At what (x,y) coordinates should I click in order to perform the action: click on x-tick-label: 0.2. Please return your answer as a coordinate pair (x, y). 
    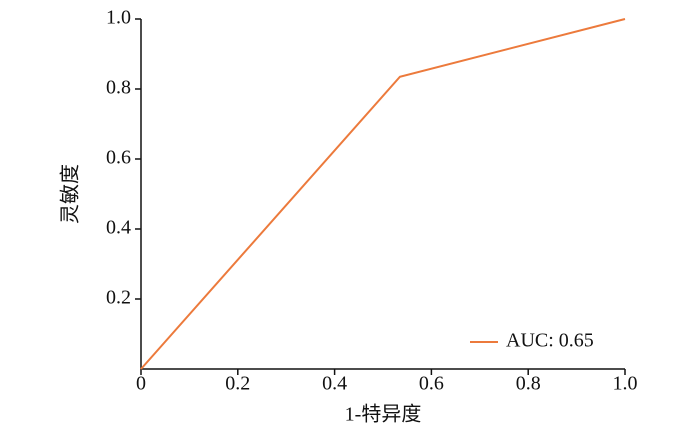
    Looking at the image, I should click on (237, 384).